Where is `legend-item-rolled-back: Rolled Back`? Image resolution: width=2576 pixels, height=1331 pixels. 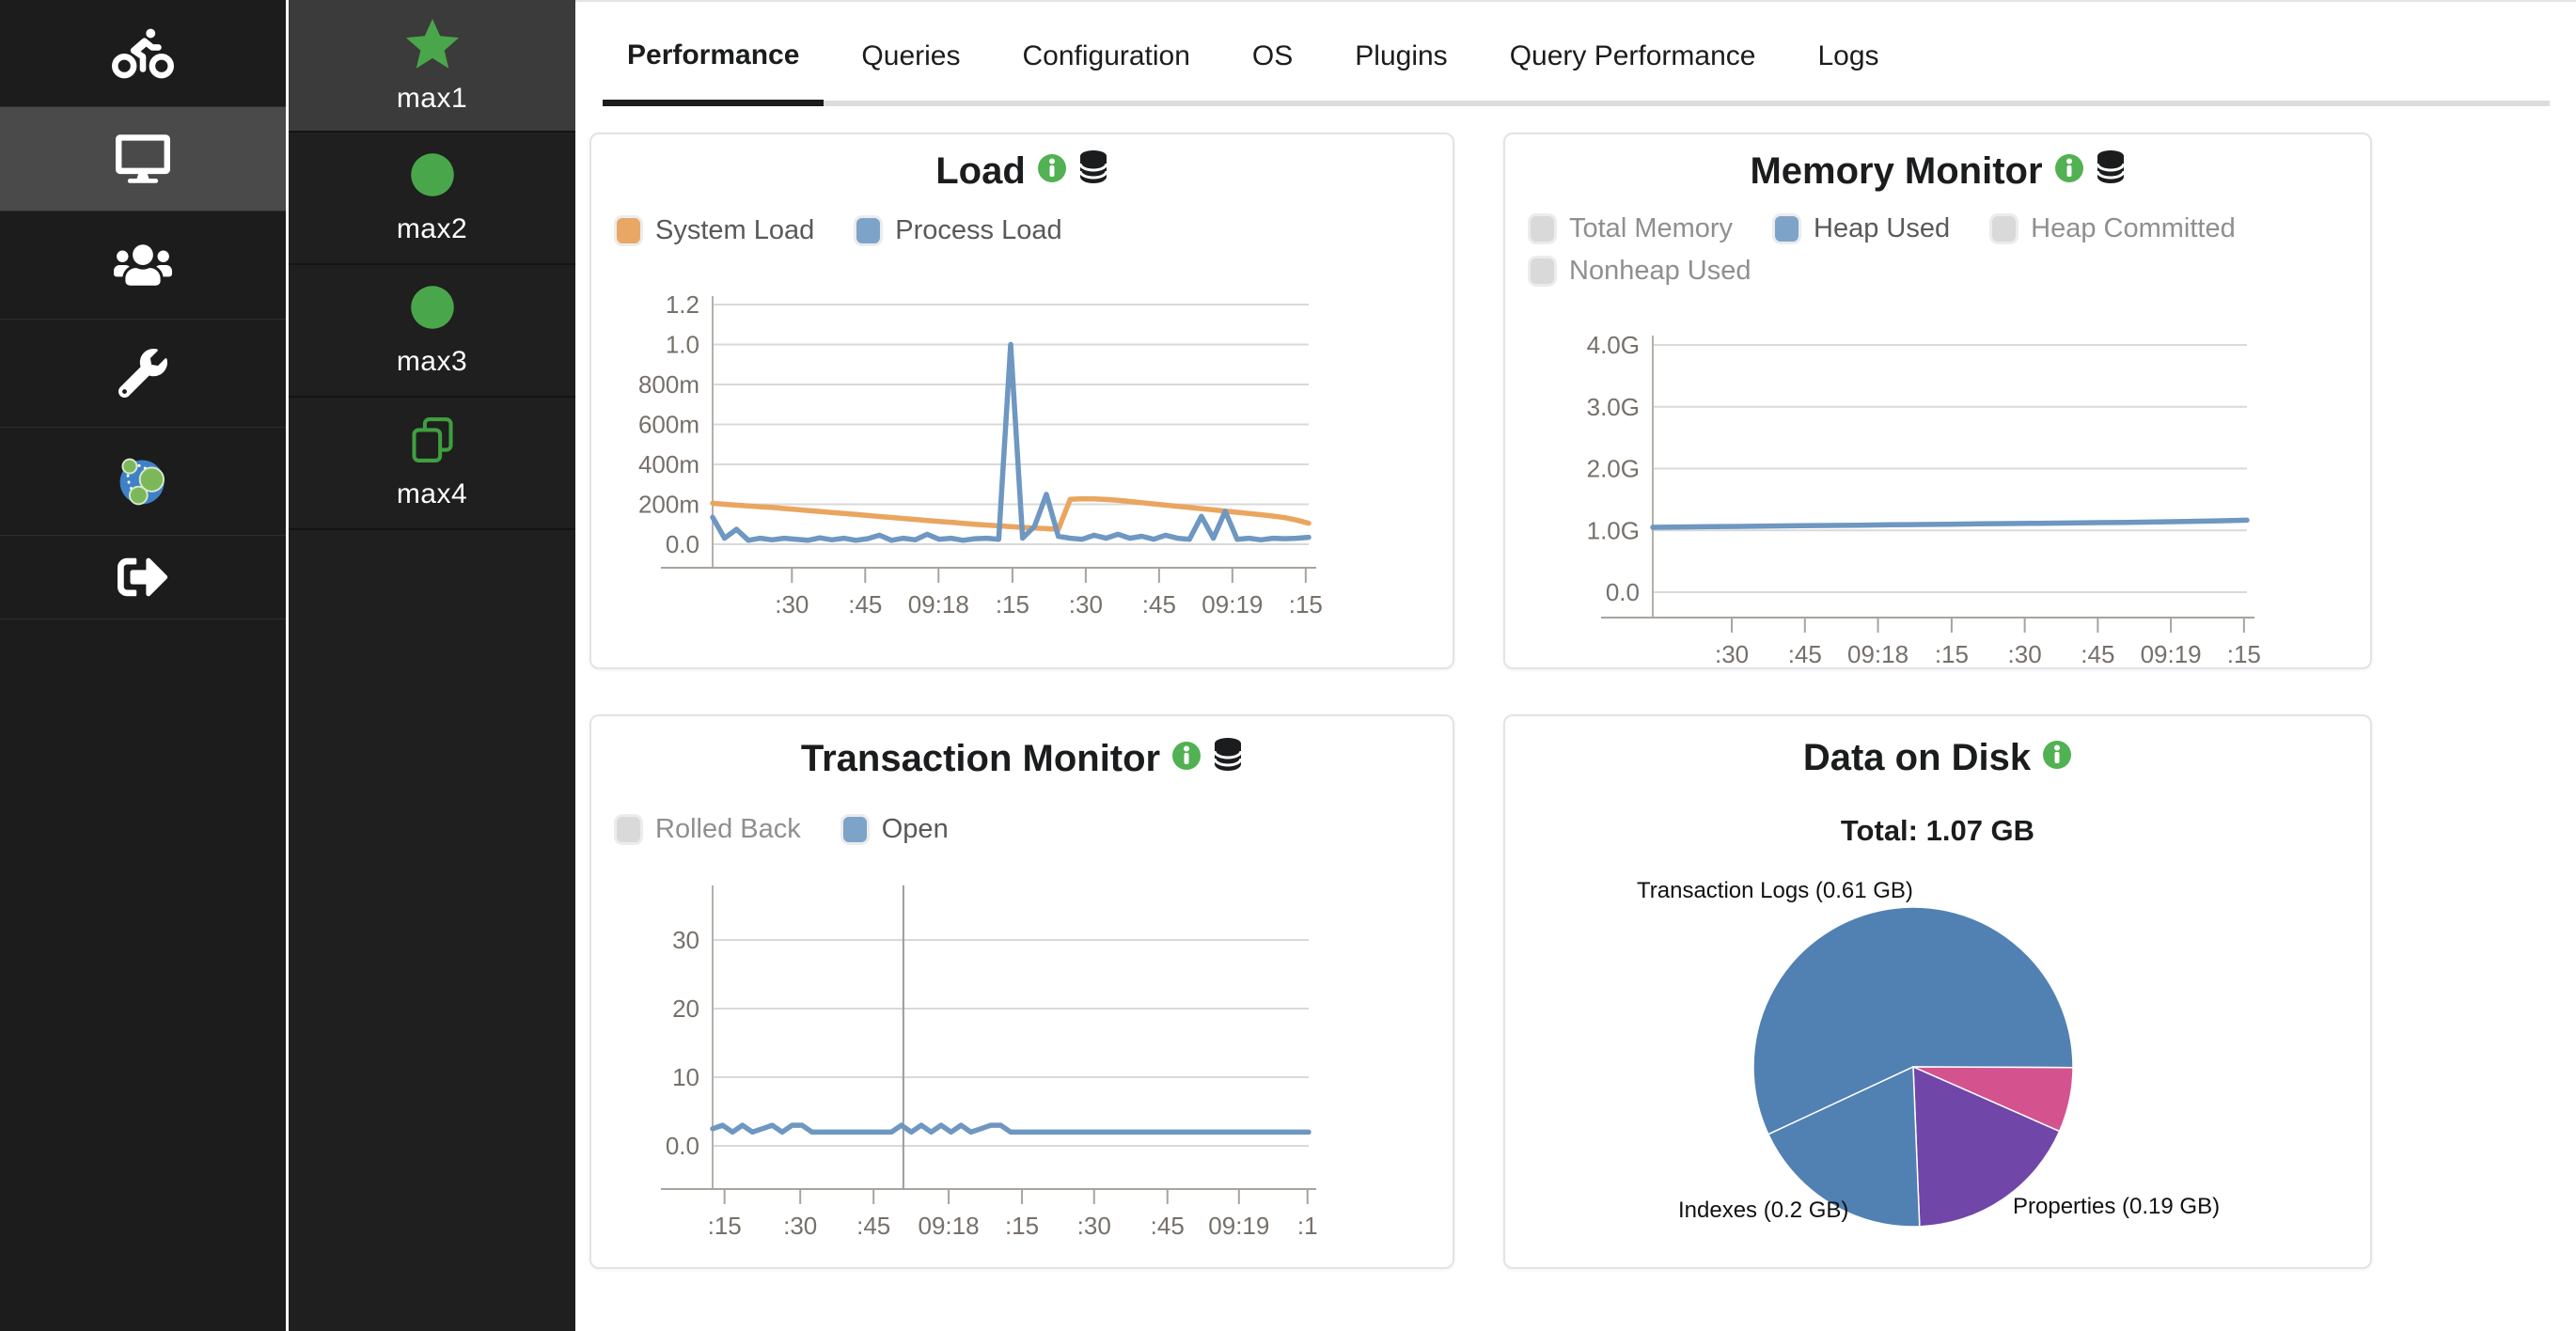
legend-item-rolled-back: Rolled Back is located at coordinates (707, 829).